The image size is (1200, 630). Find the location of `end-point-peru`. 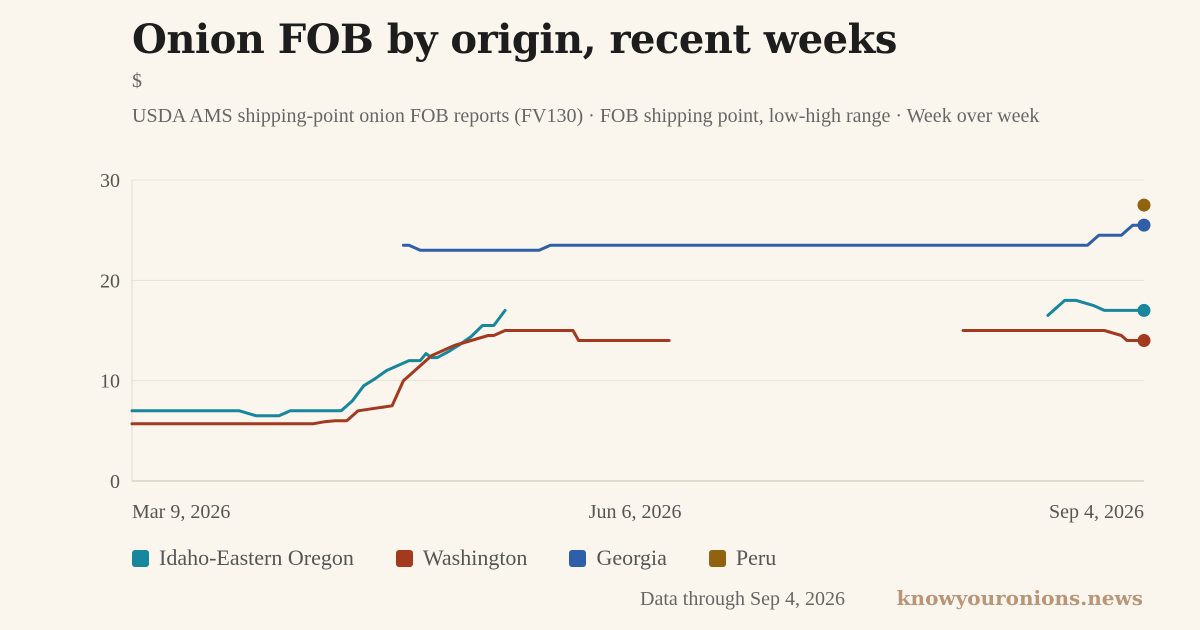

end-point-peru is located at coordinates (1144, 205).